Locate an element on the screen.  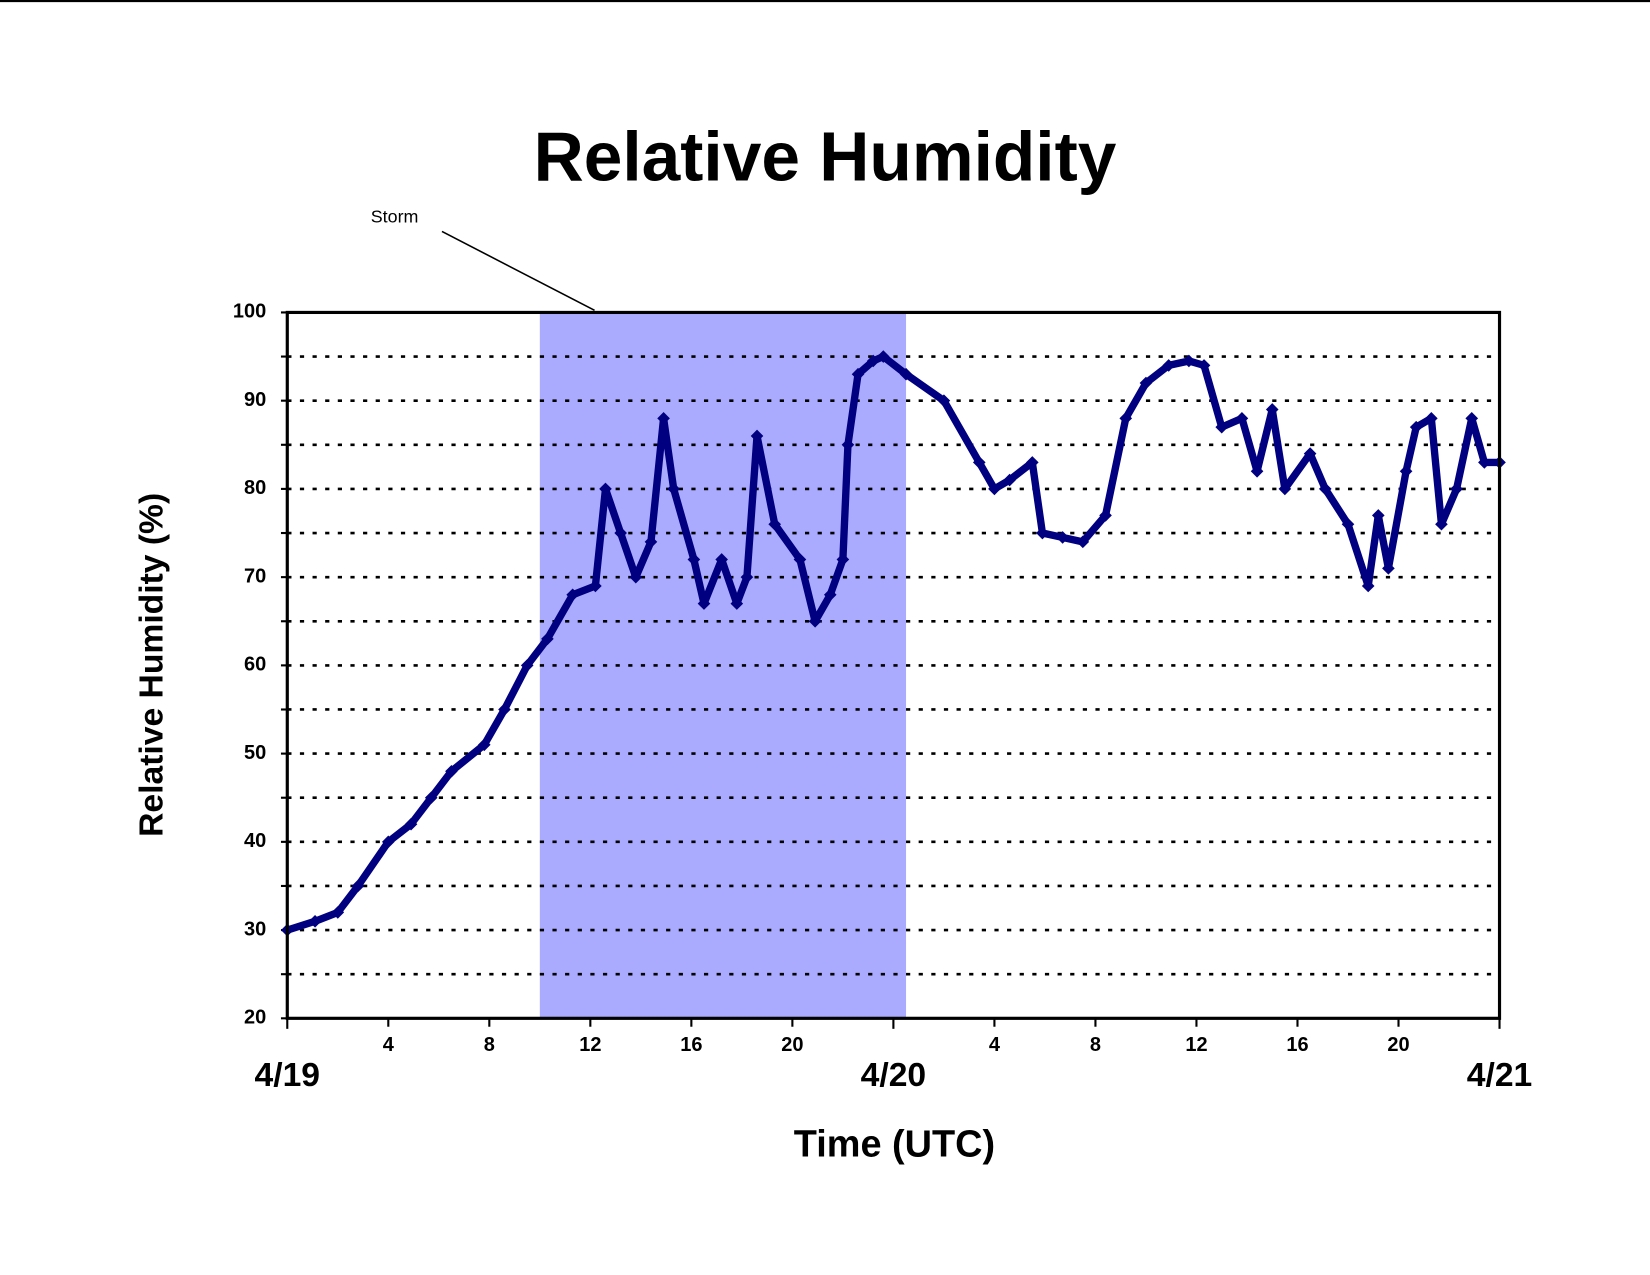
y-tick-label: 50 is located at coordinates (255, 753).